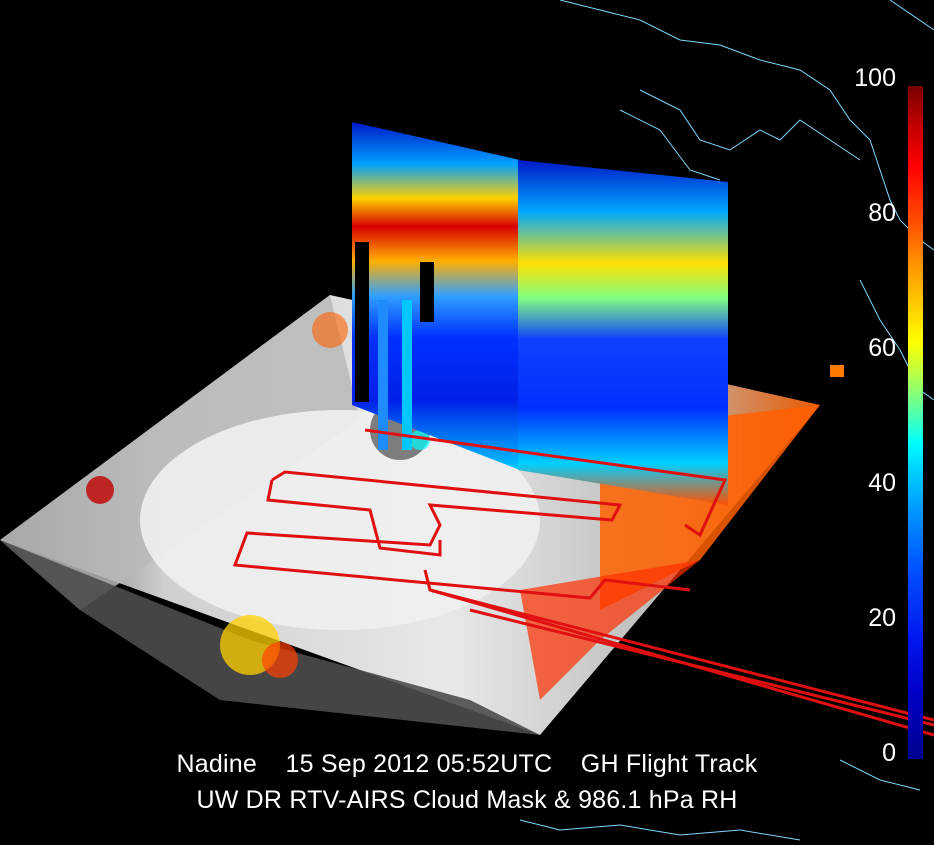  Describe the element at coordinates (889, 753) in the screenshot. I see `colorbar-label-0: 0` at that location.